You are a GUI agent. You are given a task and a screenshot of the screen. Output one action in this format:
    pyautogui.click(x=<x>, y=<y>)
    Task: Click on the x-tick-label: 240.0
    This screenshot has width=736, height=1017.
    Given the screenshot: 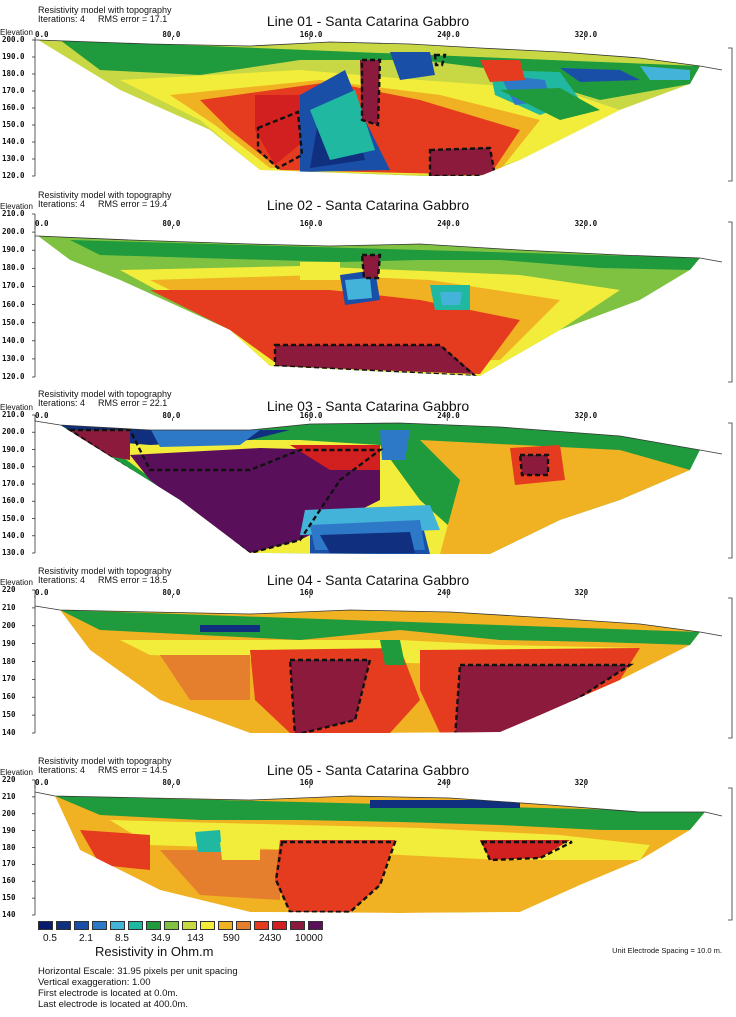 What is the action you would take?
    pyautogui.click(x=448, y=223)
    